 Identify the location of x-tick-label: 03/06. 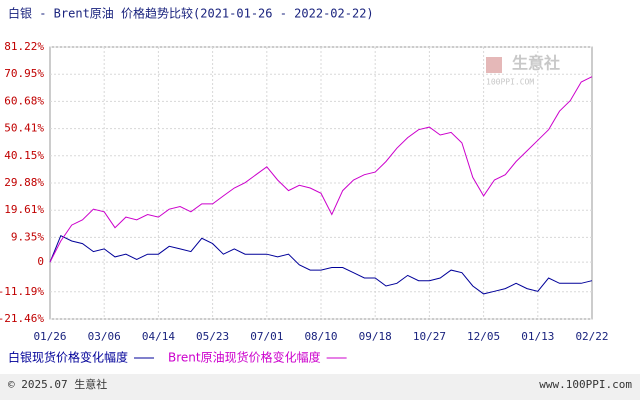
(104, 336).